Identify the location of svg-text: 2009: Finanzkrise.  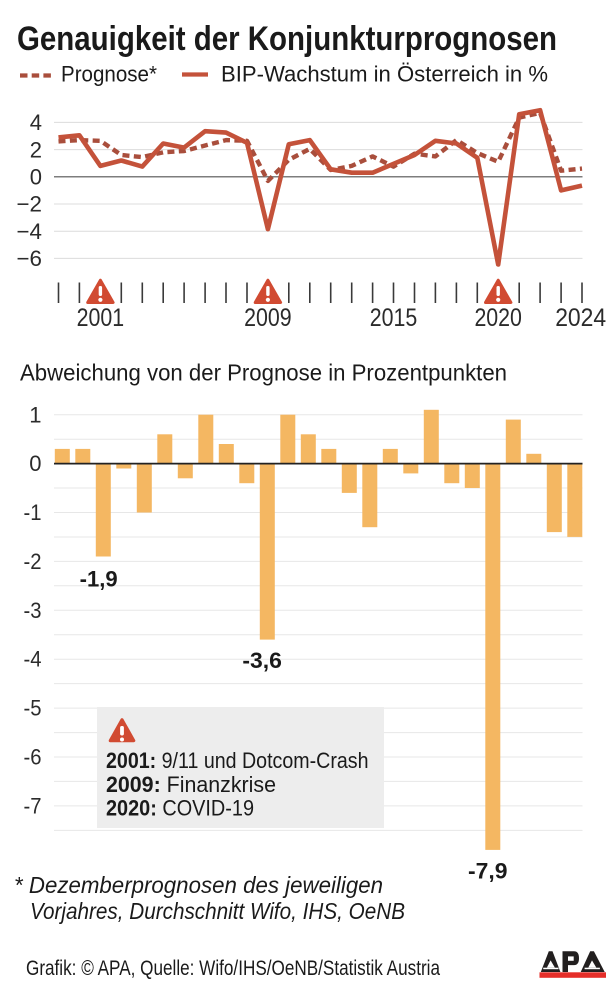
(191, 784).